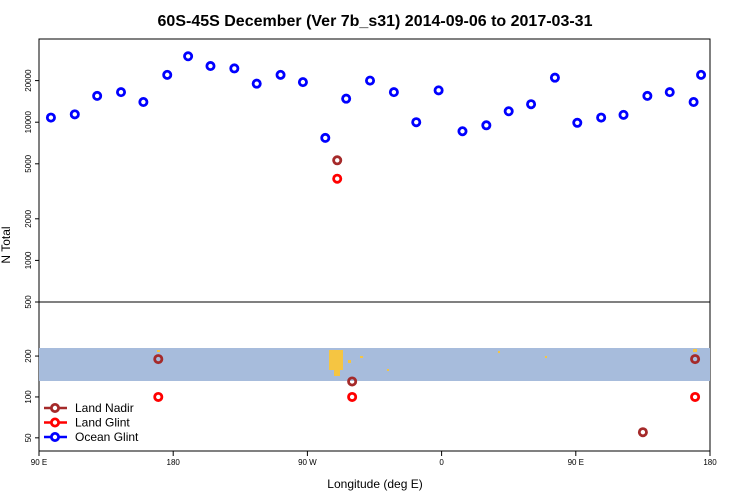 This screenshot has height=500, width=750. I want to click on map-band, so click(374, 364).